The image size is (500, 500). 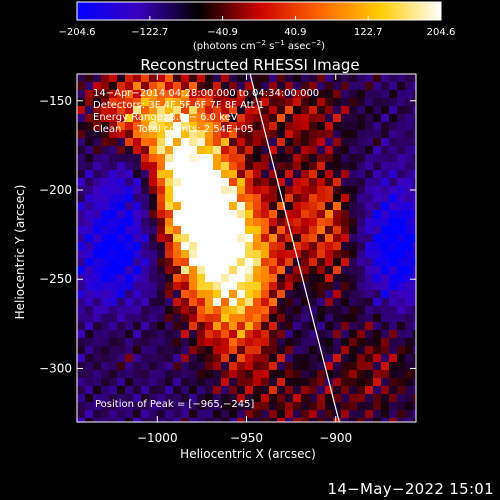 What do you see at coordinates (173, 129) in the screenshot?
I see `annotation-clean: Clean Total counts: 2.54E+05` at bounding box center [173, 129].